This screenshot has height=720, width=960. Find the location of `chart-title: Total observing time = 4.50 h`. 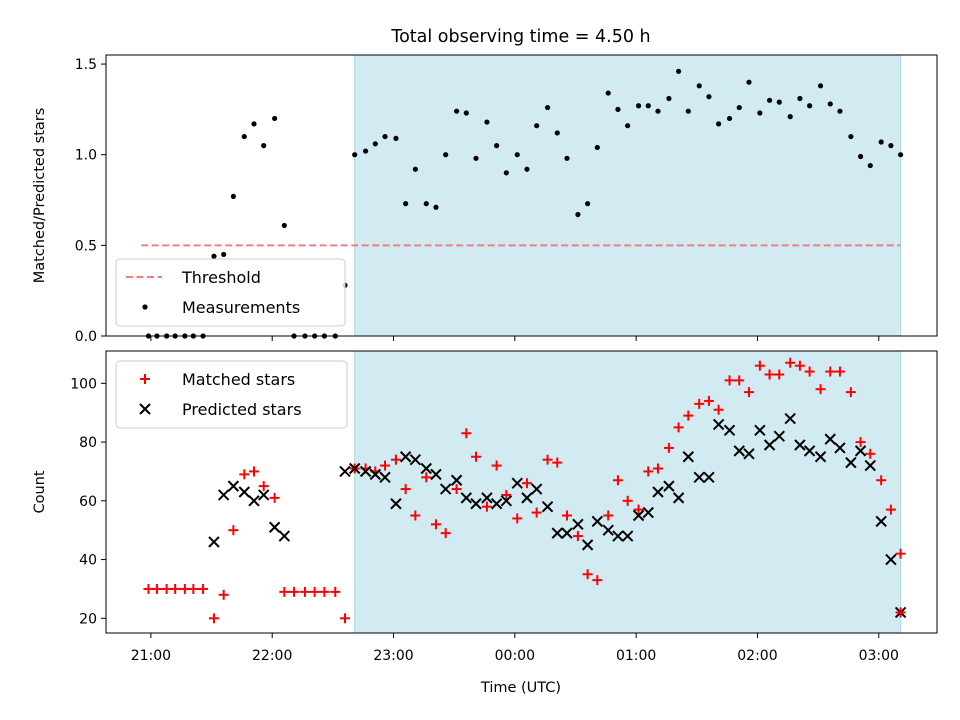

chart-title: Total observing time = 4.50 h is located at coordinates (520, 37).